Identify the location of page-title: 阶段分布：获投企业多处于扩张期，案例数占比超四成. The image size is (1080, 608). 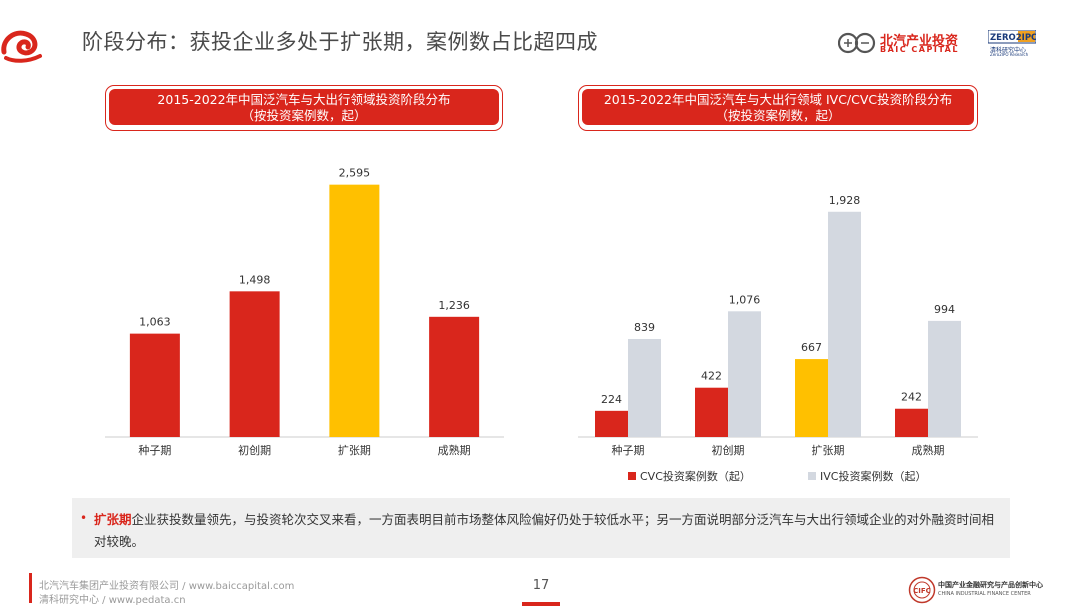
(340, 42).